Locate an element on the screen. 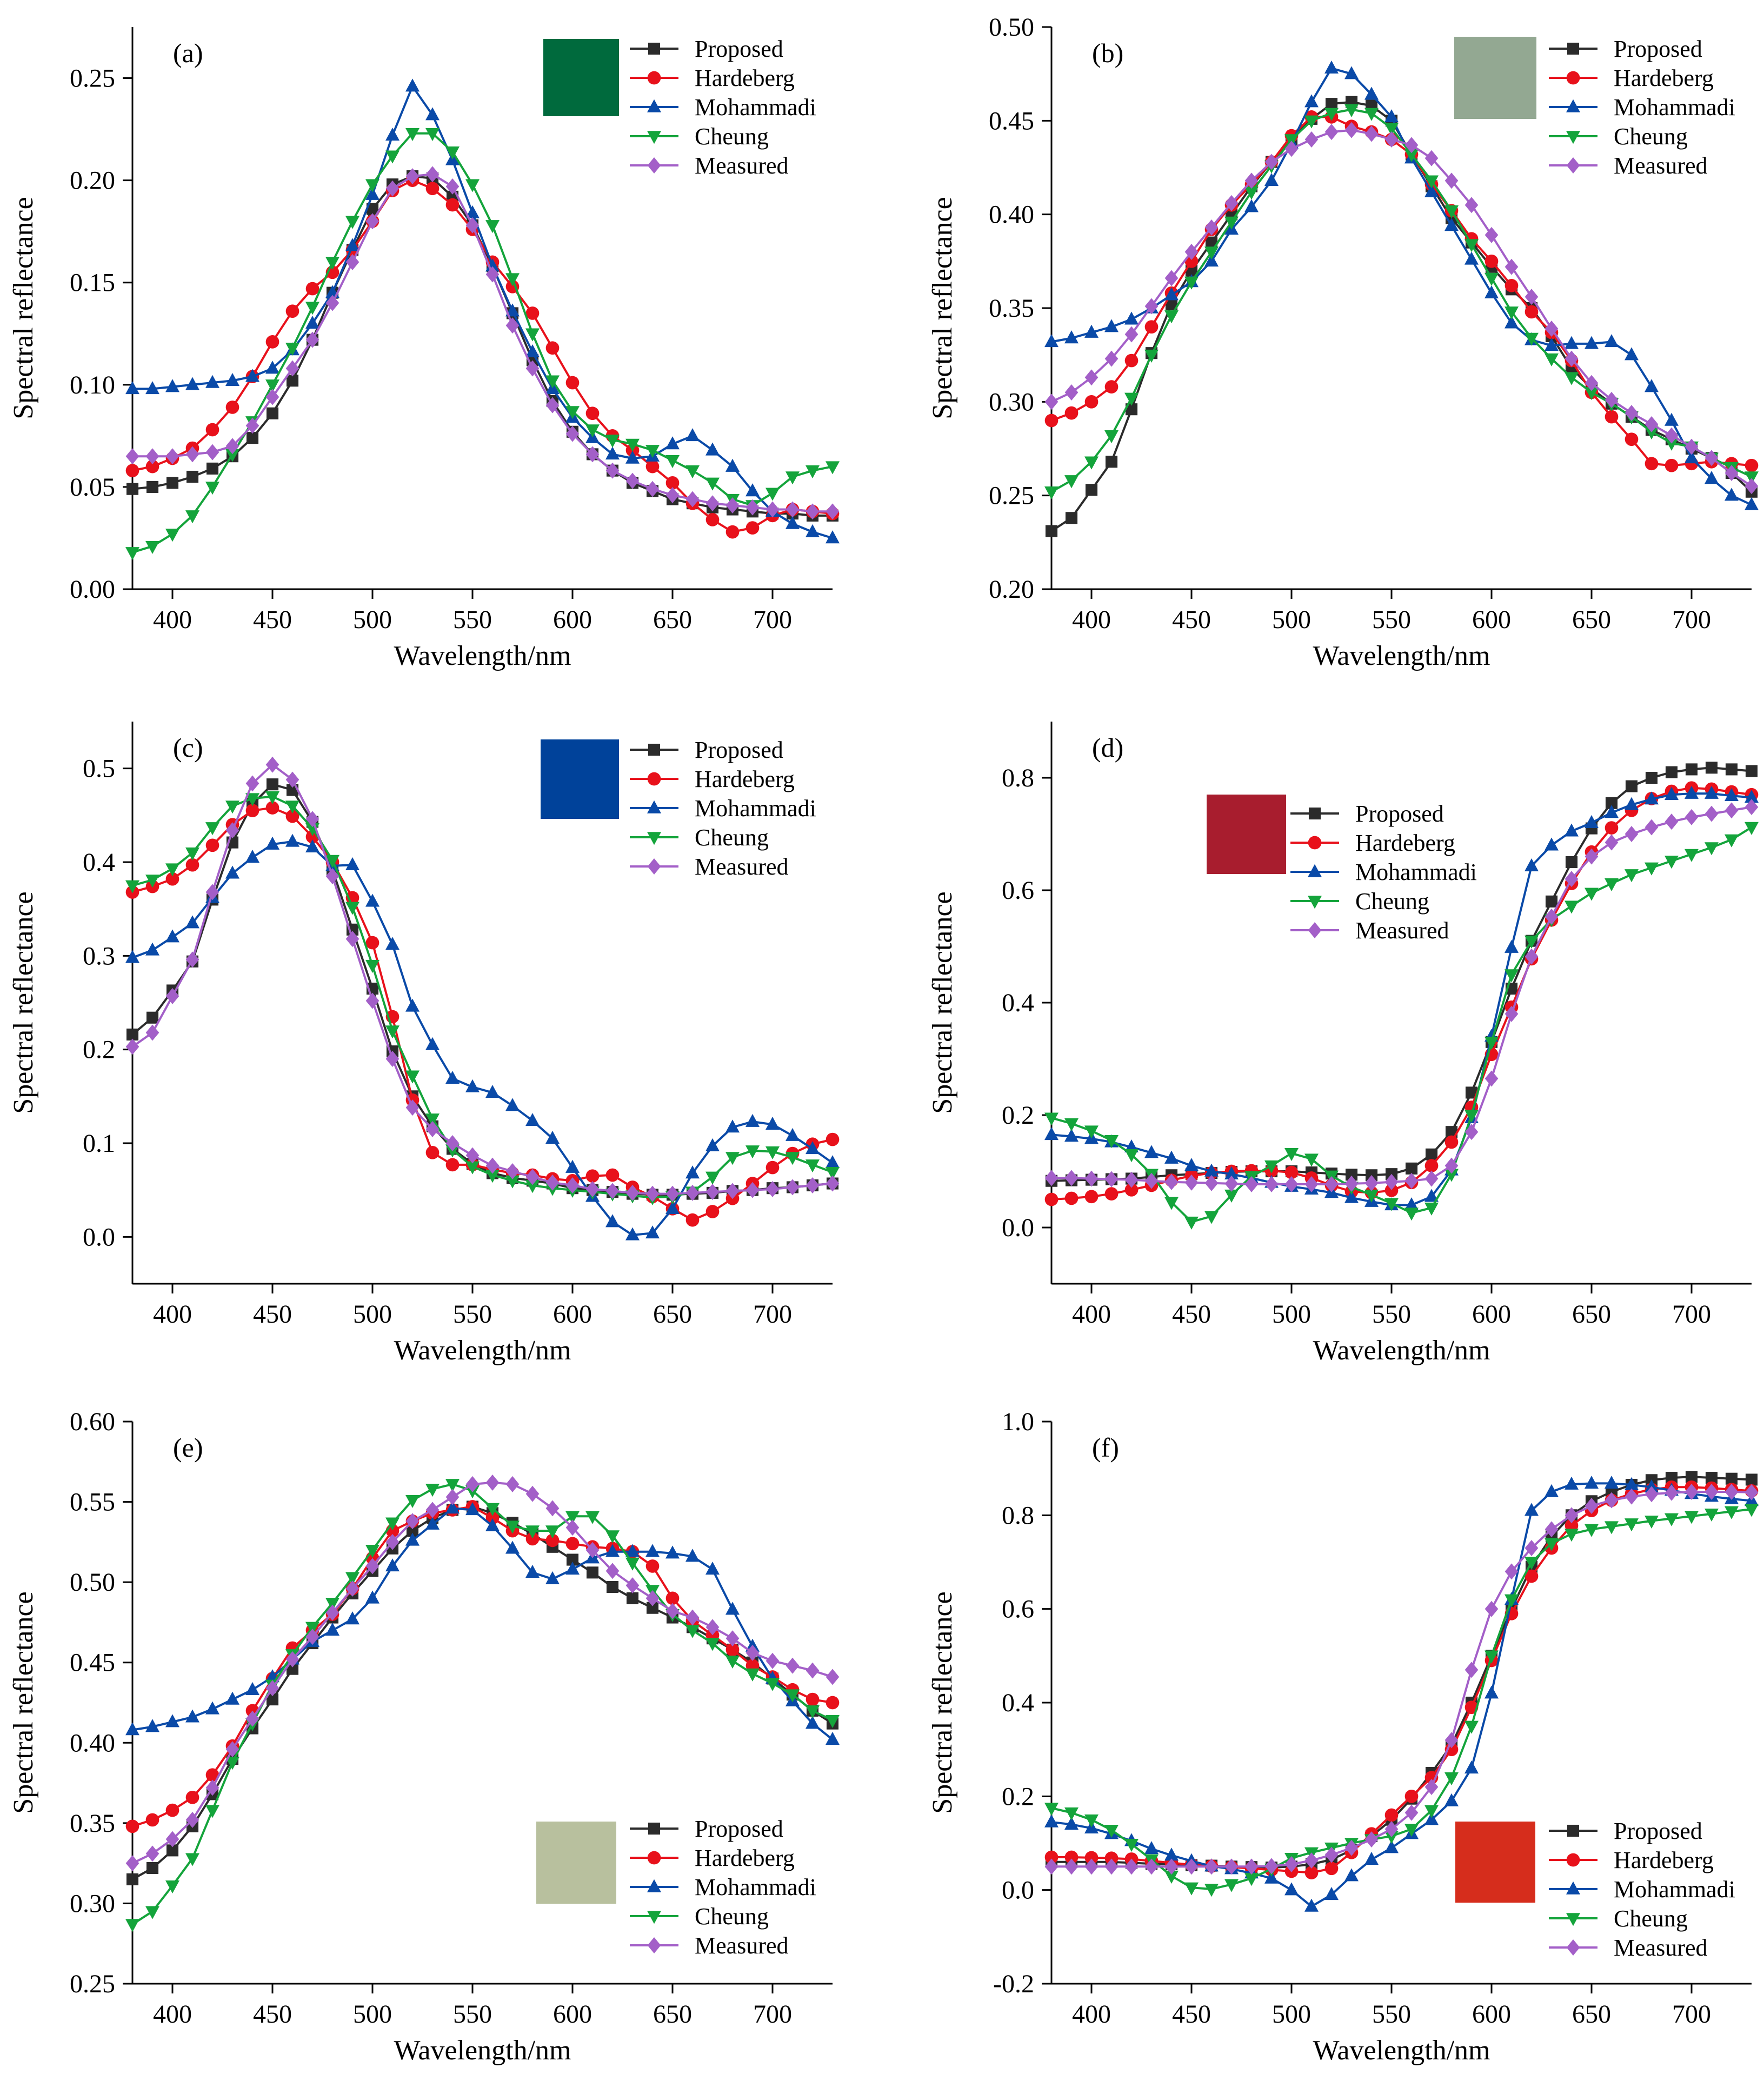 This screenshot has width=1764, height=2081. x-tick-label: 500 is located at coordinates (1291, 619).